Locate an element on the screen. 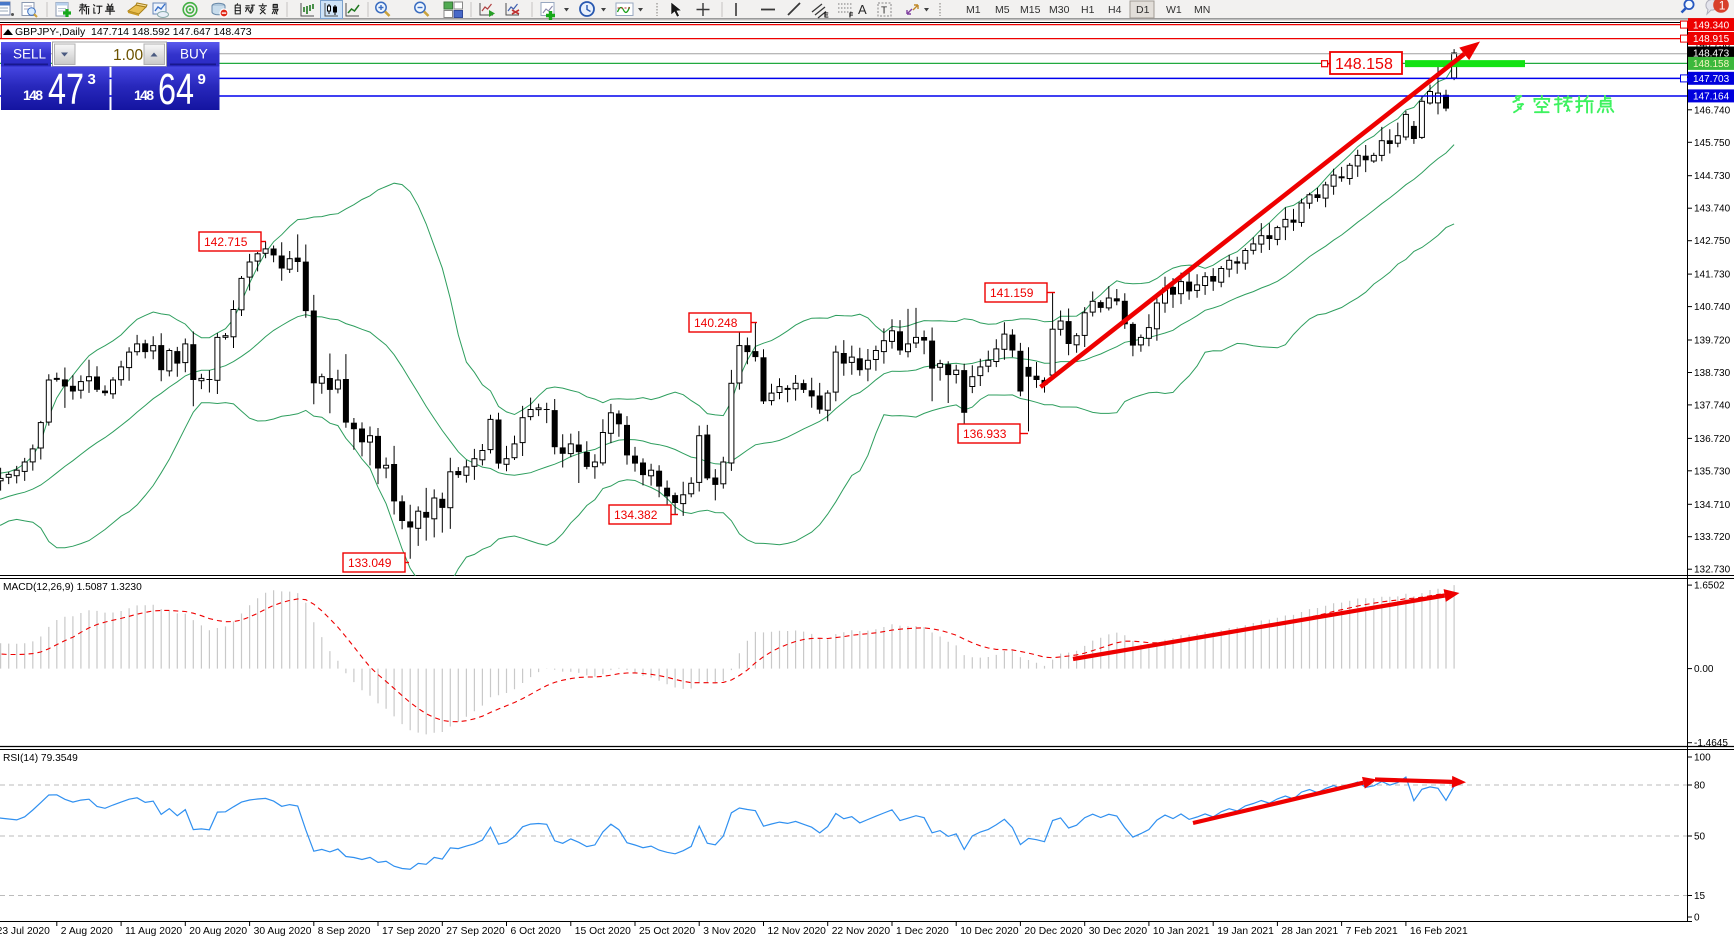  svg-text: 148.473 is located at coordinates (1711, 54).